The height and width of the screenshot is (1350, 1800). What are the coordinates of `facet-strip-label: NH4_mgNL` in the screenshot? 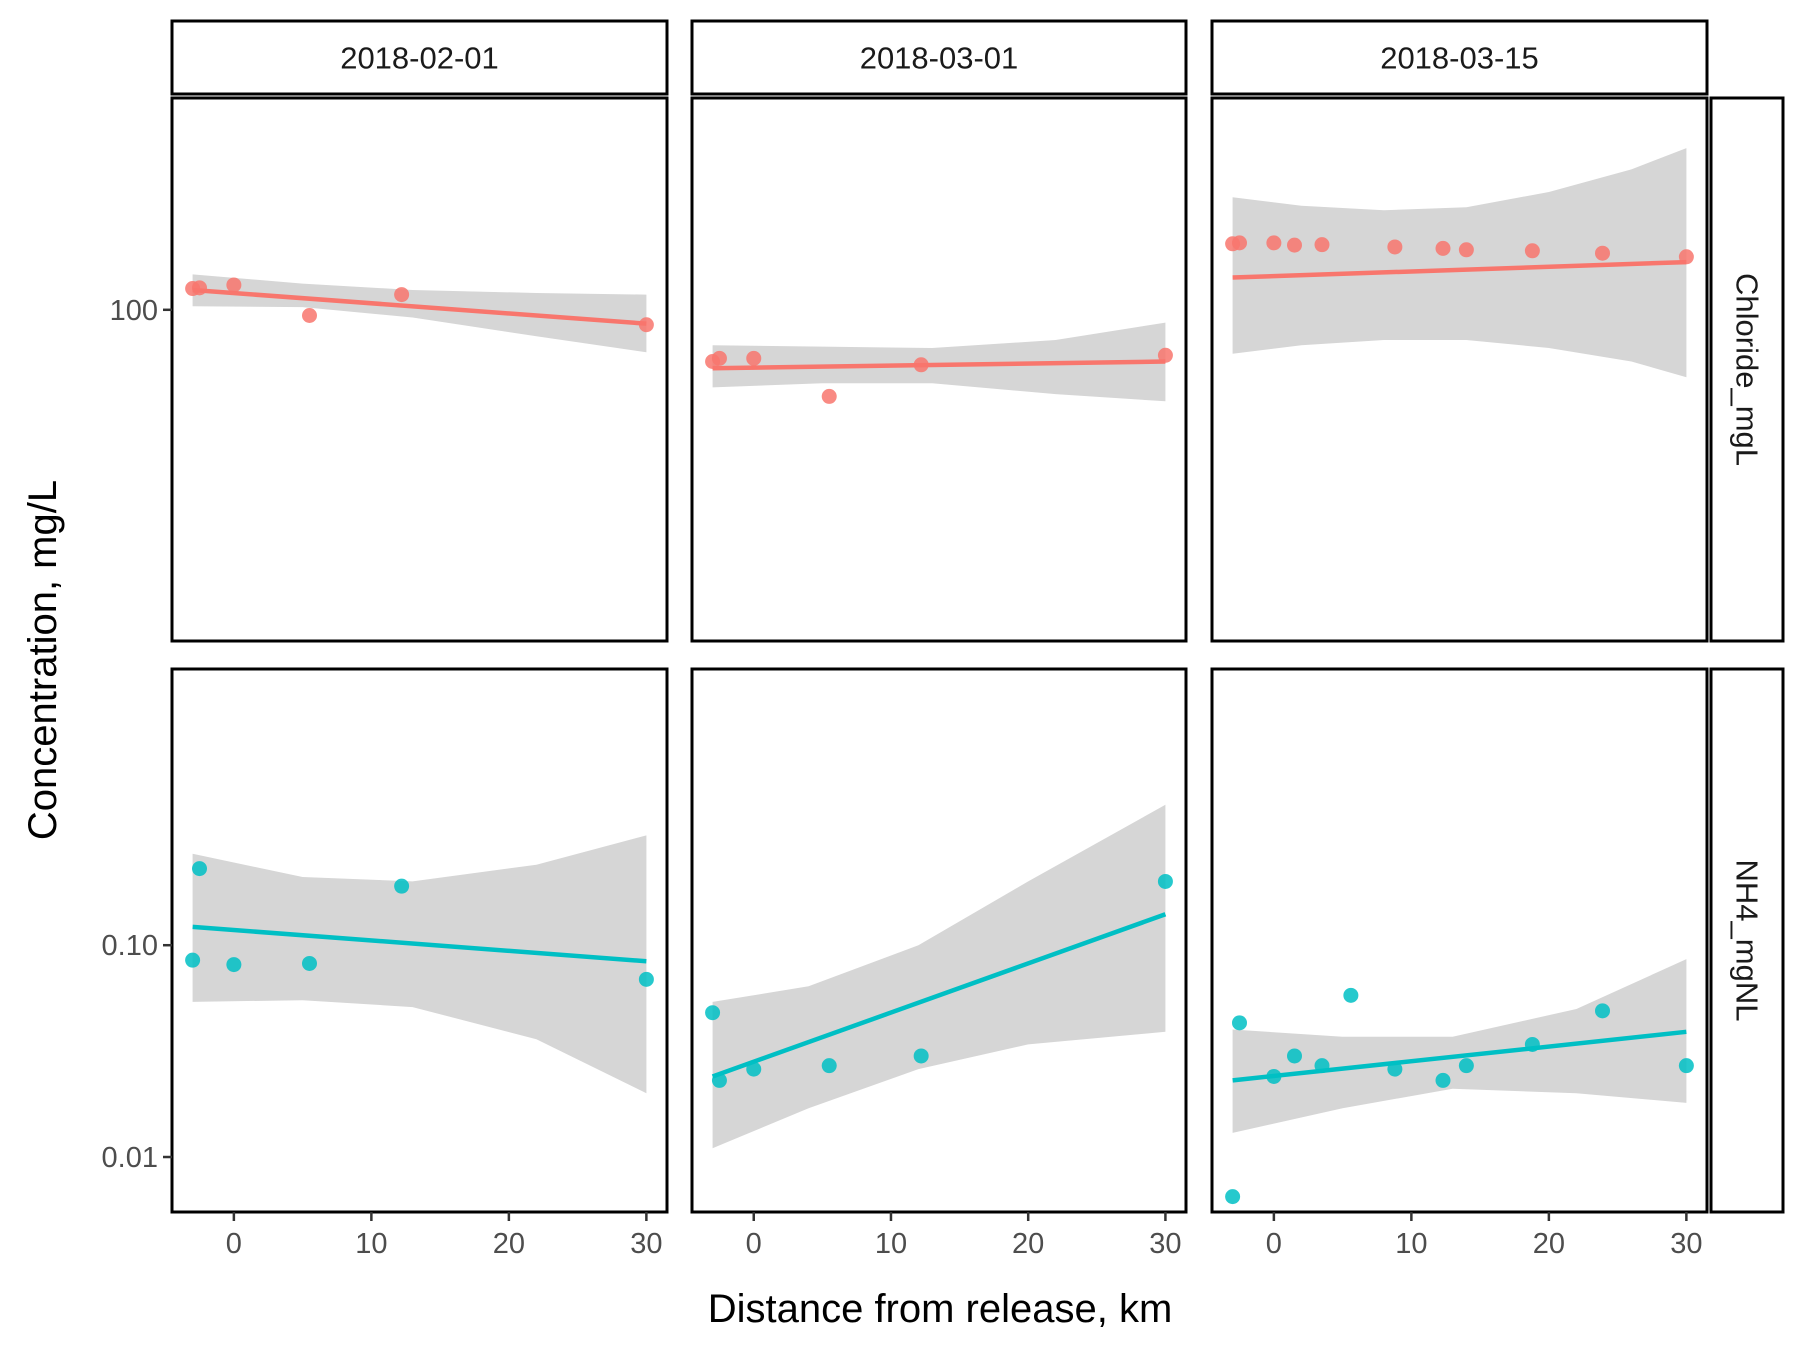 It's located at (1747, 941).